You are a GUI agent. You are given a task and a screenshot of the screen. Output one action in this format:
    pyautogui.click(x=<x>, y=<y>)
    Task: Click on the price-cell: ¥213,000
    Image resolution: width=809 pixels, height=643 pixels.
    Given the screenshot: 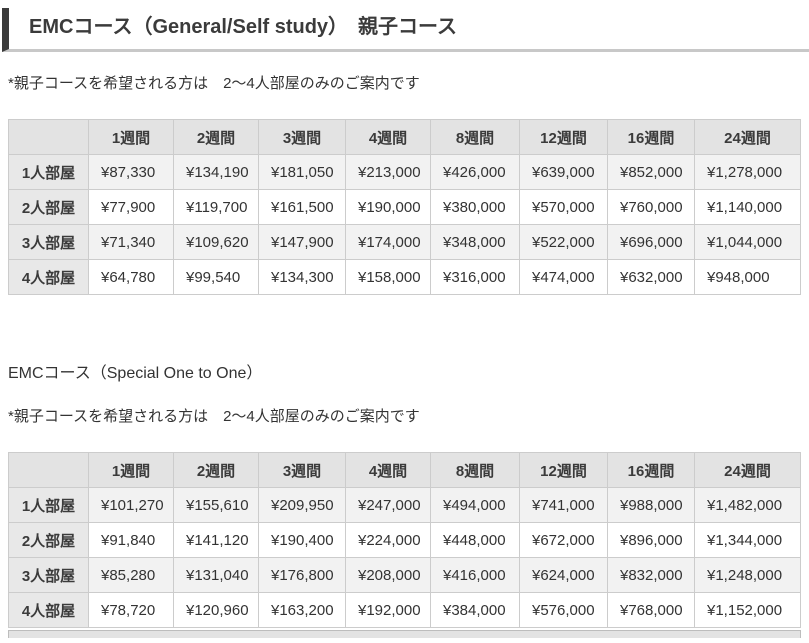 What is the action you would take?
    pyautogui.click(x=388, y=172)
    